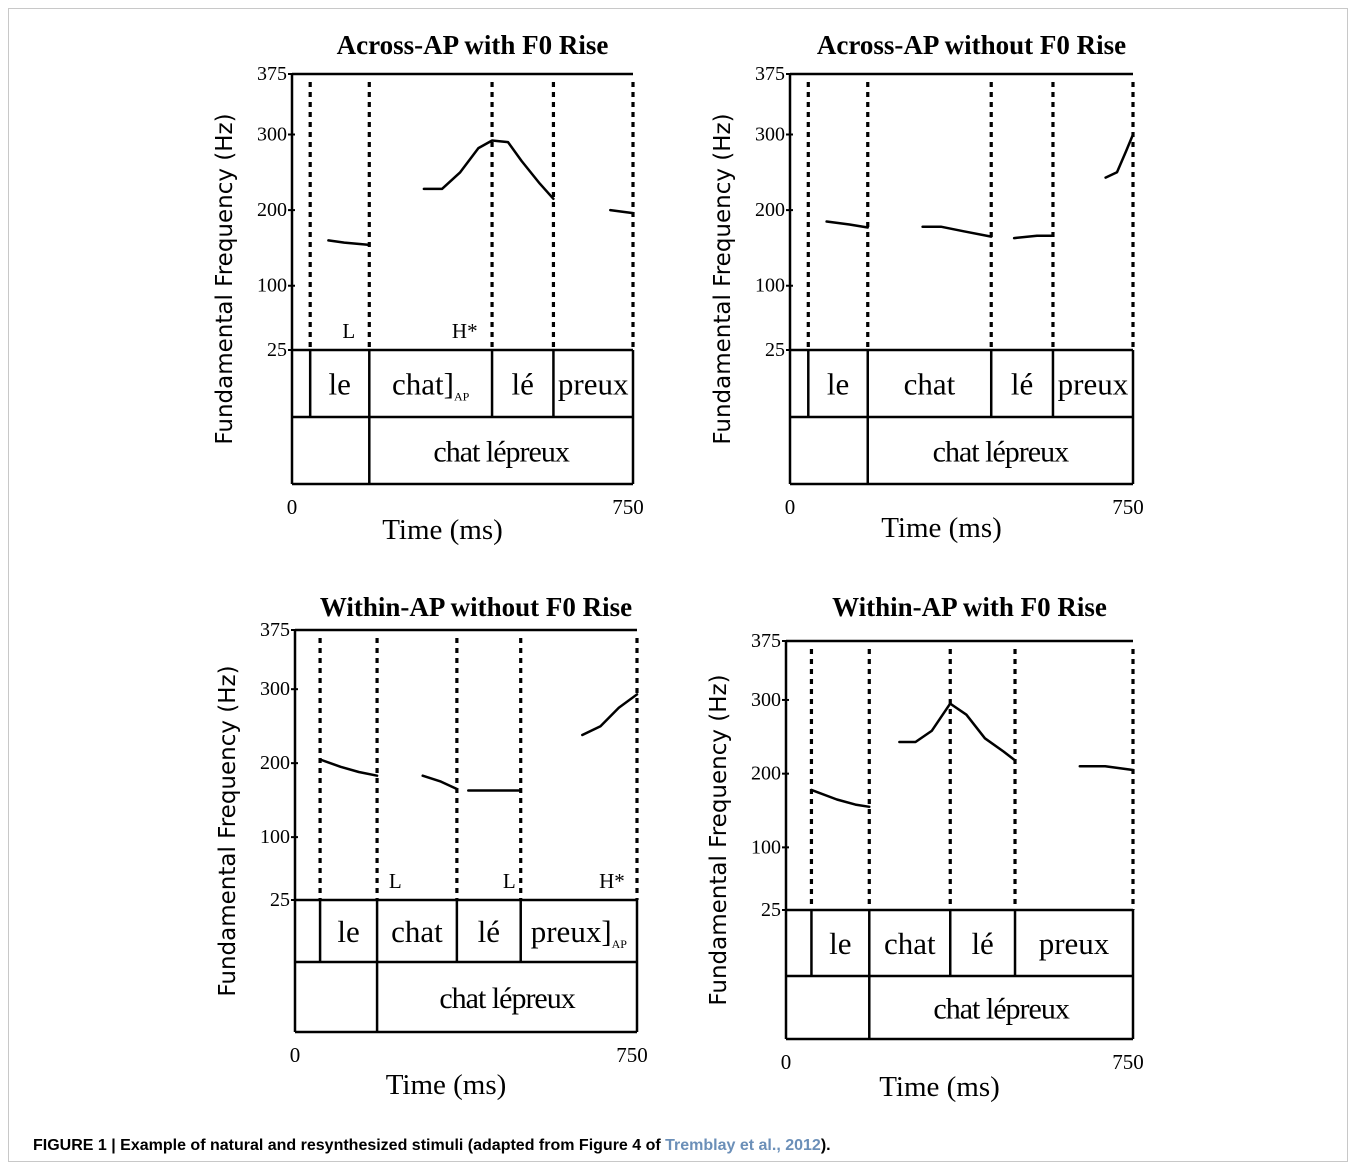 This screenshot has height=1172, width=1358. Describe the element at coordinates (971, 45) in the screenshot. I see `panel-title: Across-AP without F0 Rise` at that location.